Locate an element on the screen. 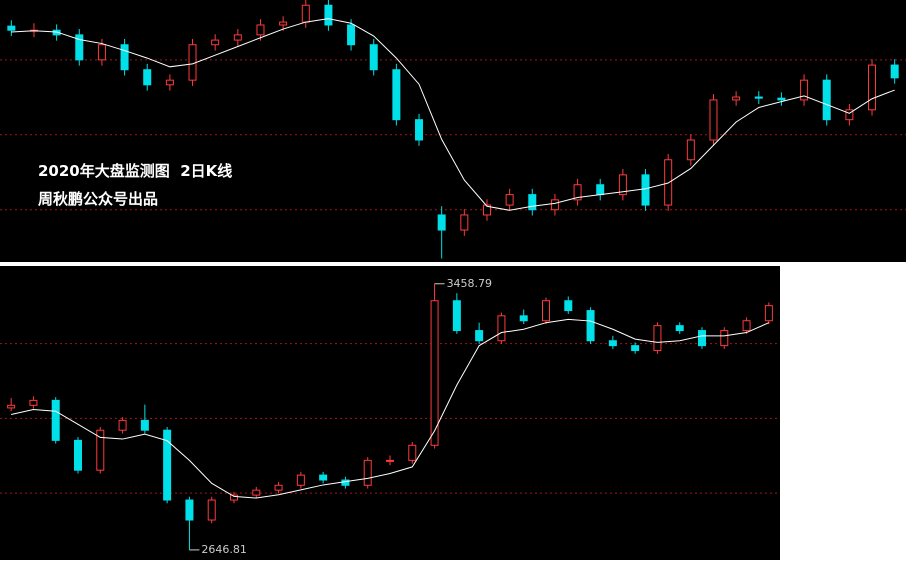 This screenshot has height=569, width=906. chart-subtitle: 周秋鹏公众号出品 is located at coordinates (98, 199).